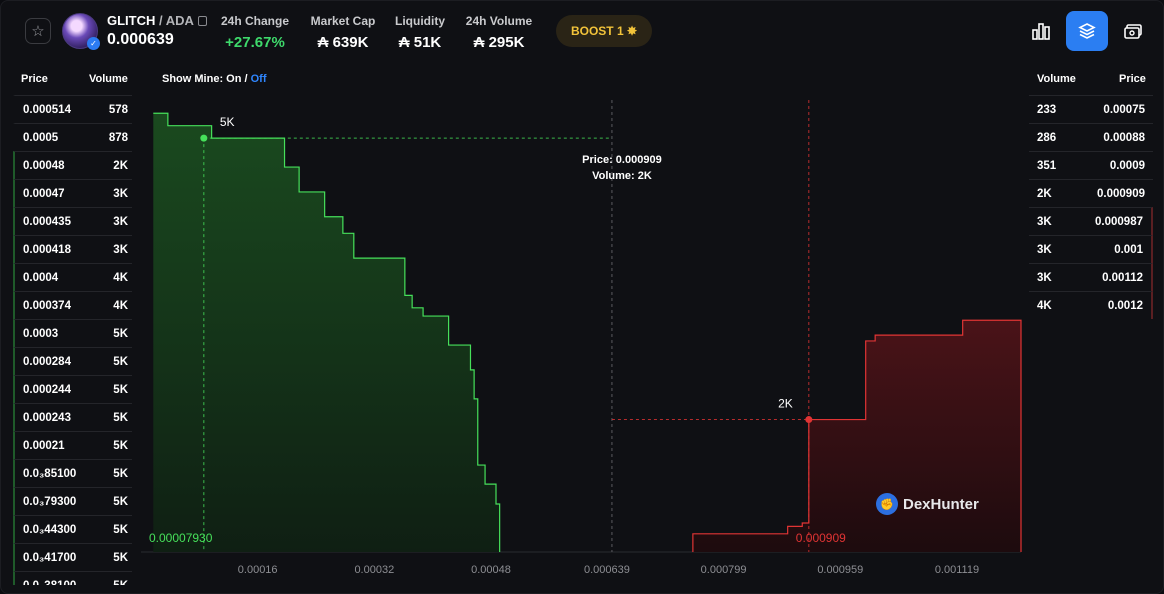 This screenshot has height=594, width=1164. Describe the element at coordinates (72, 137) in the screenshot. I see `bid-row: 0.0005 878` at that location.